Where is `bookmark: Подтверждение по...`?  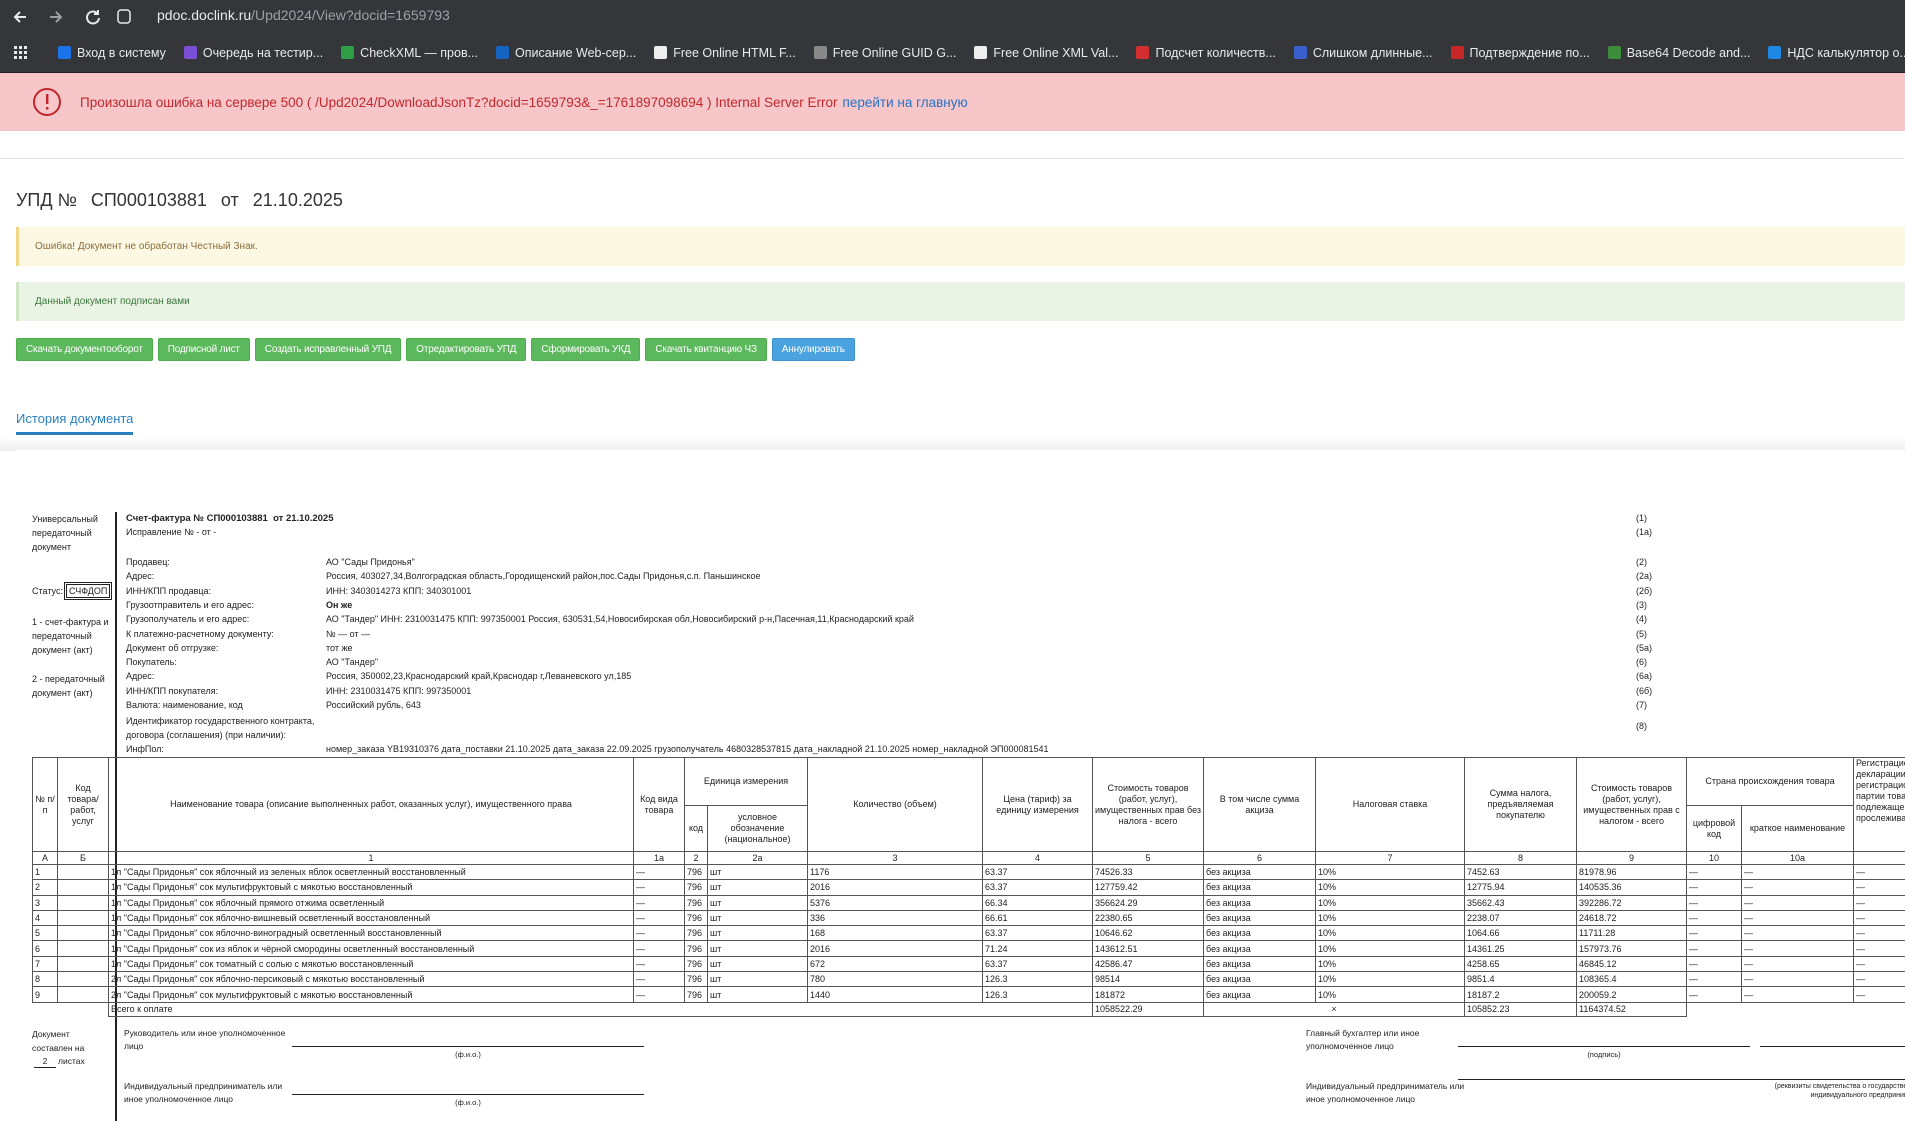
bookmark: Подтверждение по... is located at coordinates (1520, 52).